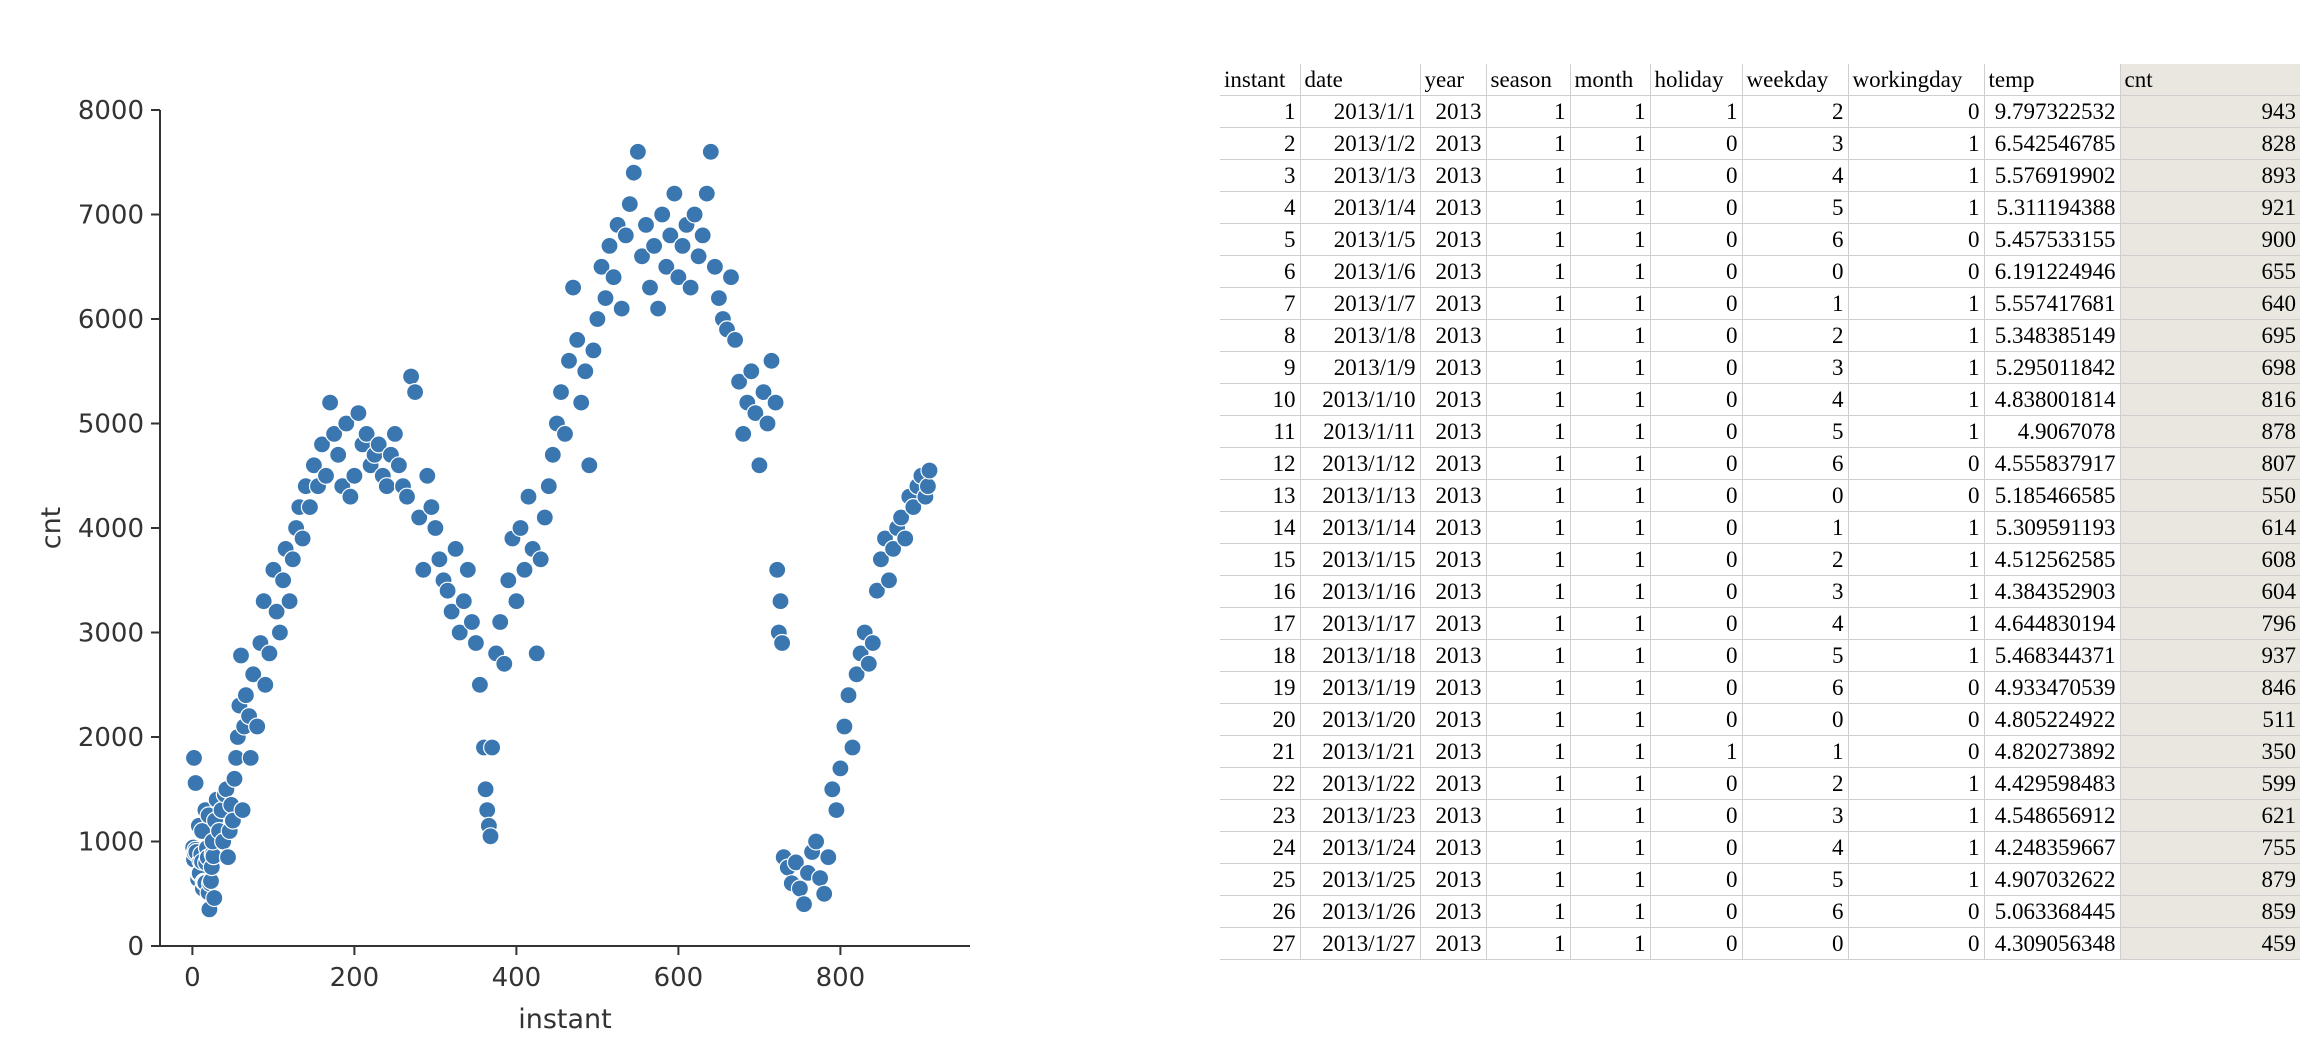 This screenshot has height=1054, width=2322. What do you see at coordinates (2210, 80) in the screenshot?
I see `column-header-cnt: cnt` at bounding box center [2210, 80].